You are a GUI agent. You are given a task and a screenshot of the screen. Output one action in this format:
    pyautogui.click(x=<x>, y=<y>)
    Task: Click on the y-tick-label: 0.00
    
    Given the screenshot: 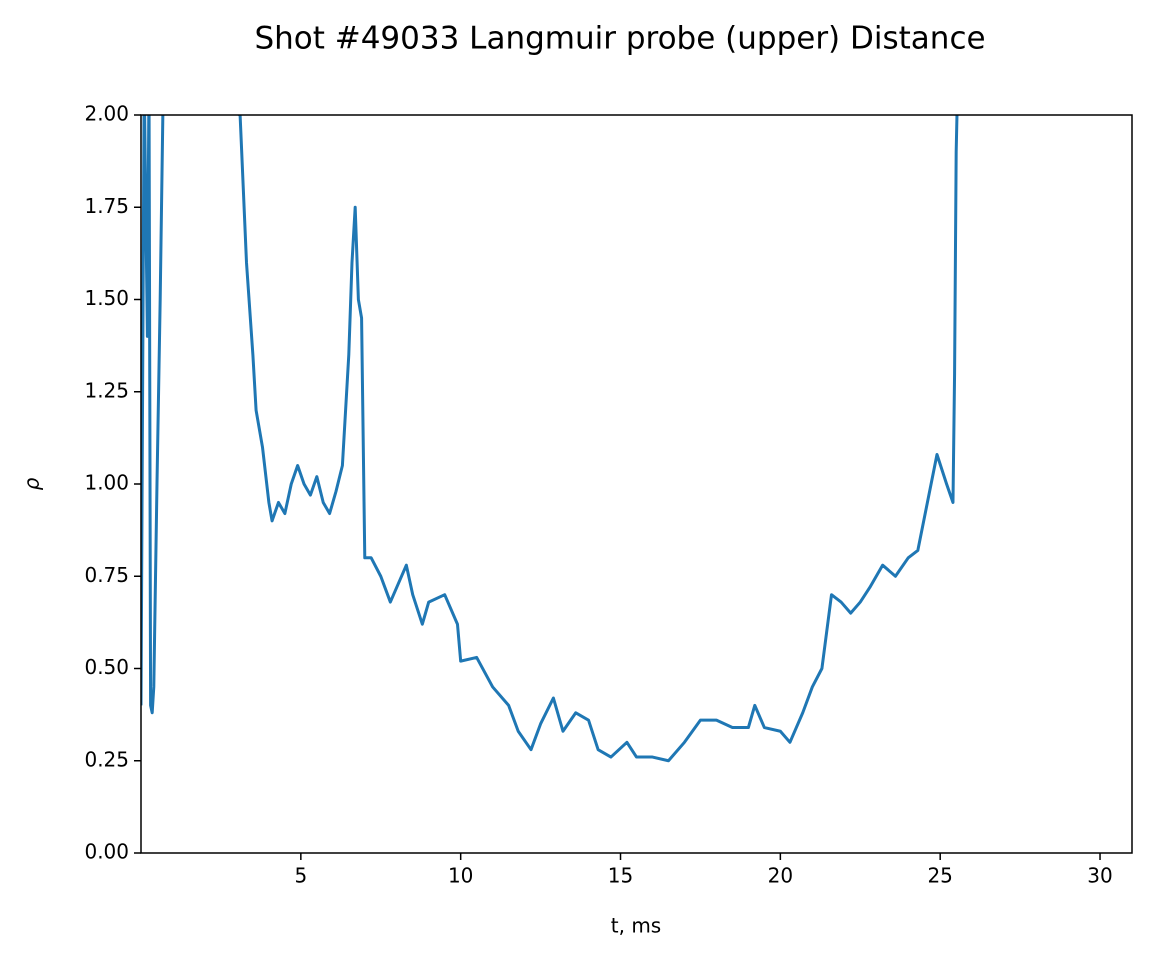 What is the action you would take?
    pyautogui.click(x=106, y=852)
    